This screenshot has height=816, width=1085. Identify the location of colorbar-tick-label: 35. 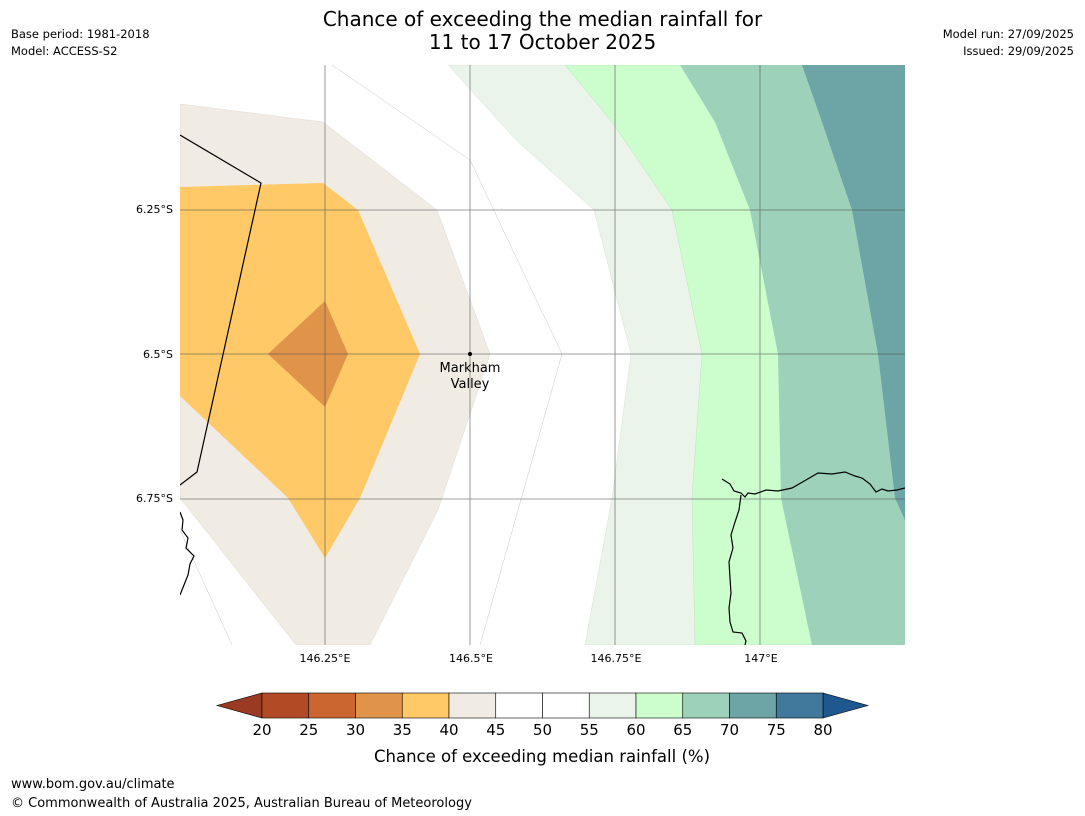
(402, 730).